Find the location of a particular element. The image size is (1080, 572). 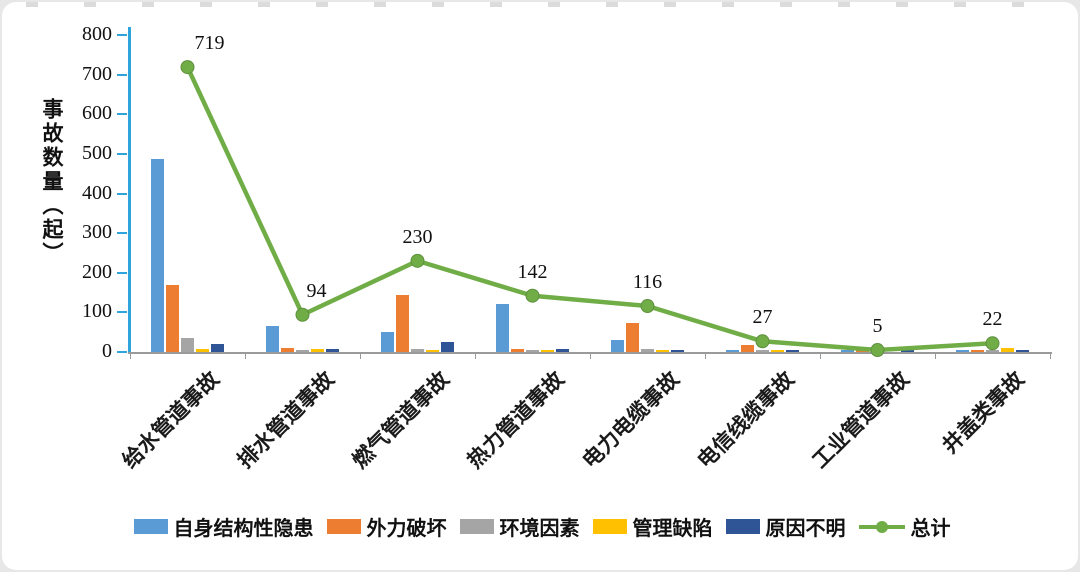

total-value-label: 142 is located at coordinates (532, 271).